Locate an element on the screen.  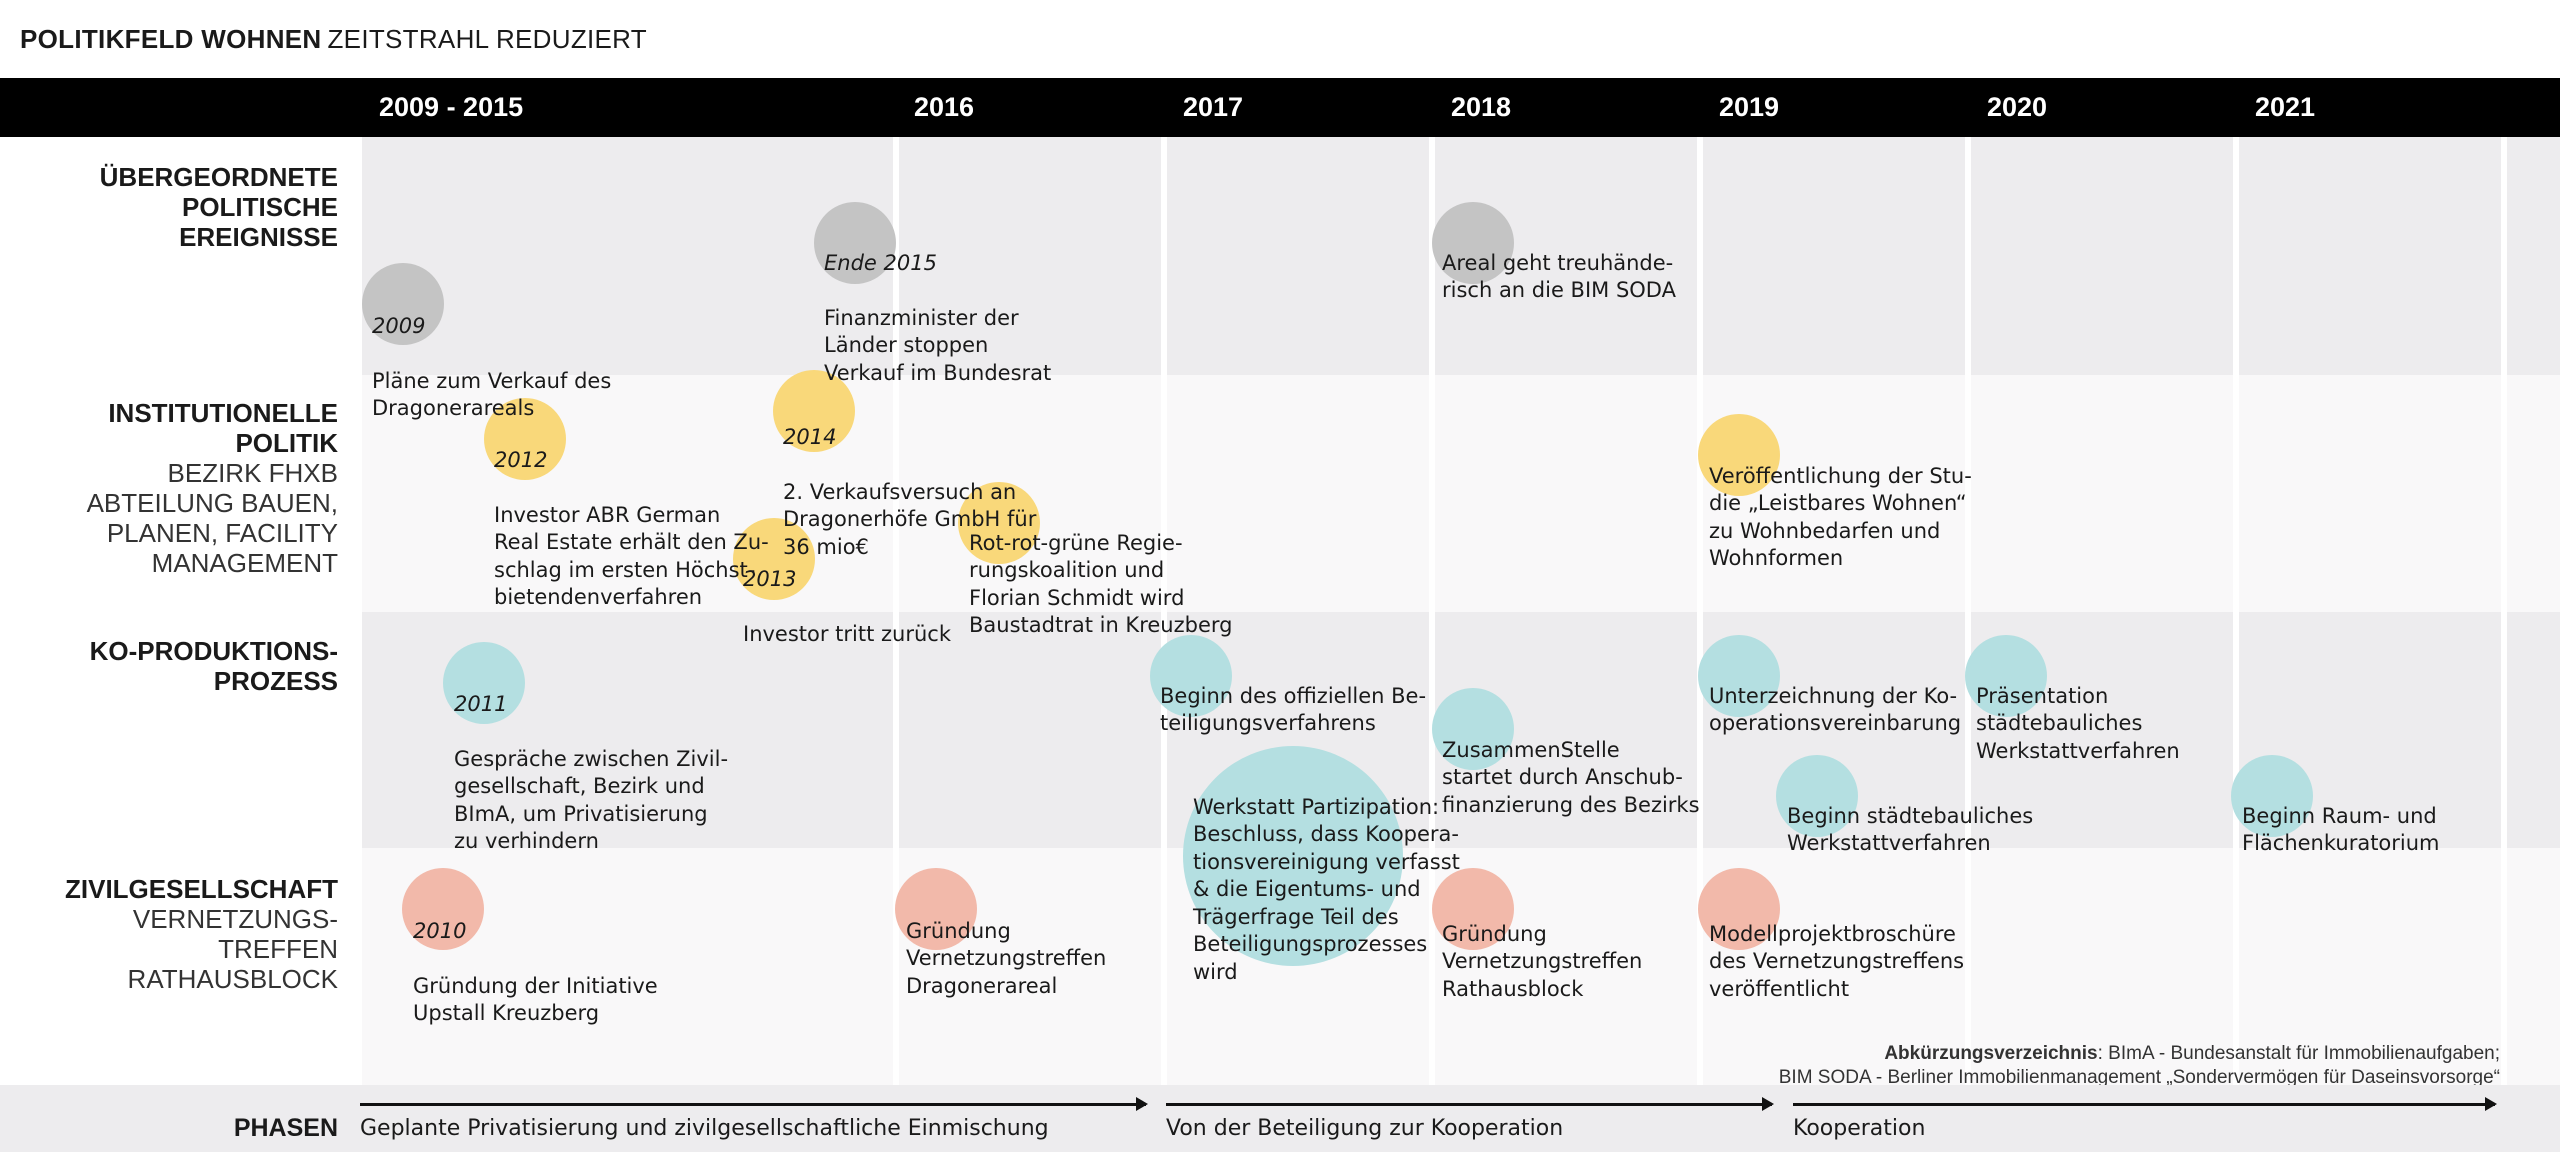
event-year: 2009 is located at coordinates (399, 325).